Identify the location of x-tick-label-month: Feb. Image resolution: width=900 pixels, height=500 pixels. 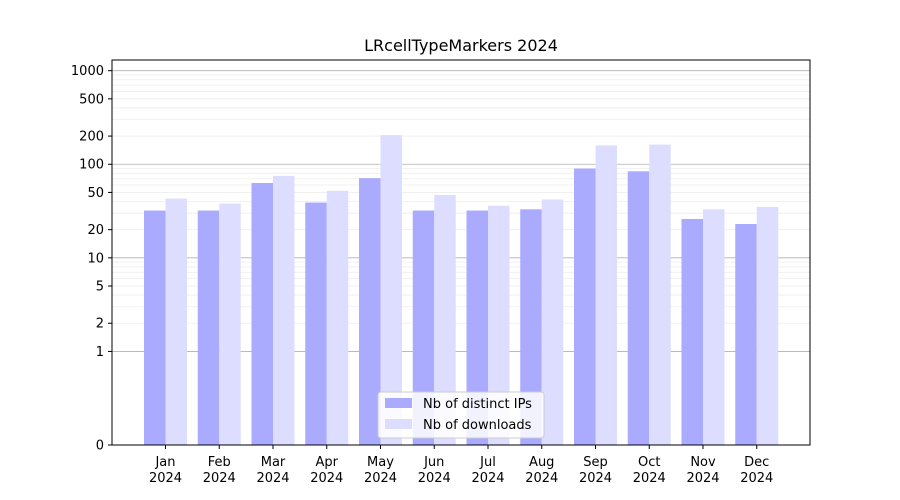
(219, 462).